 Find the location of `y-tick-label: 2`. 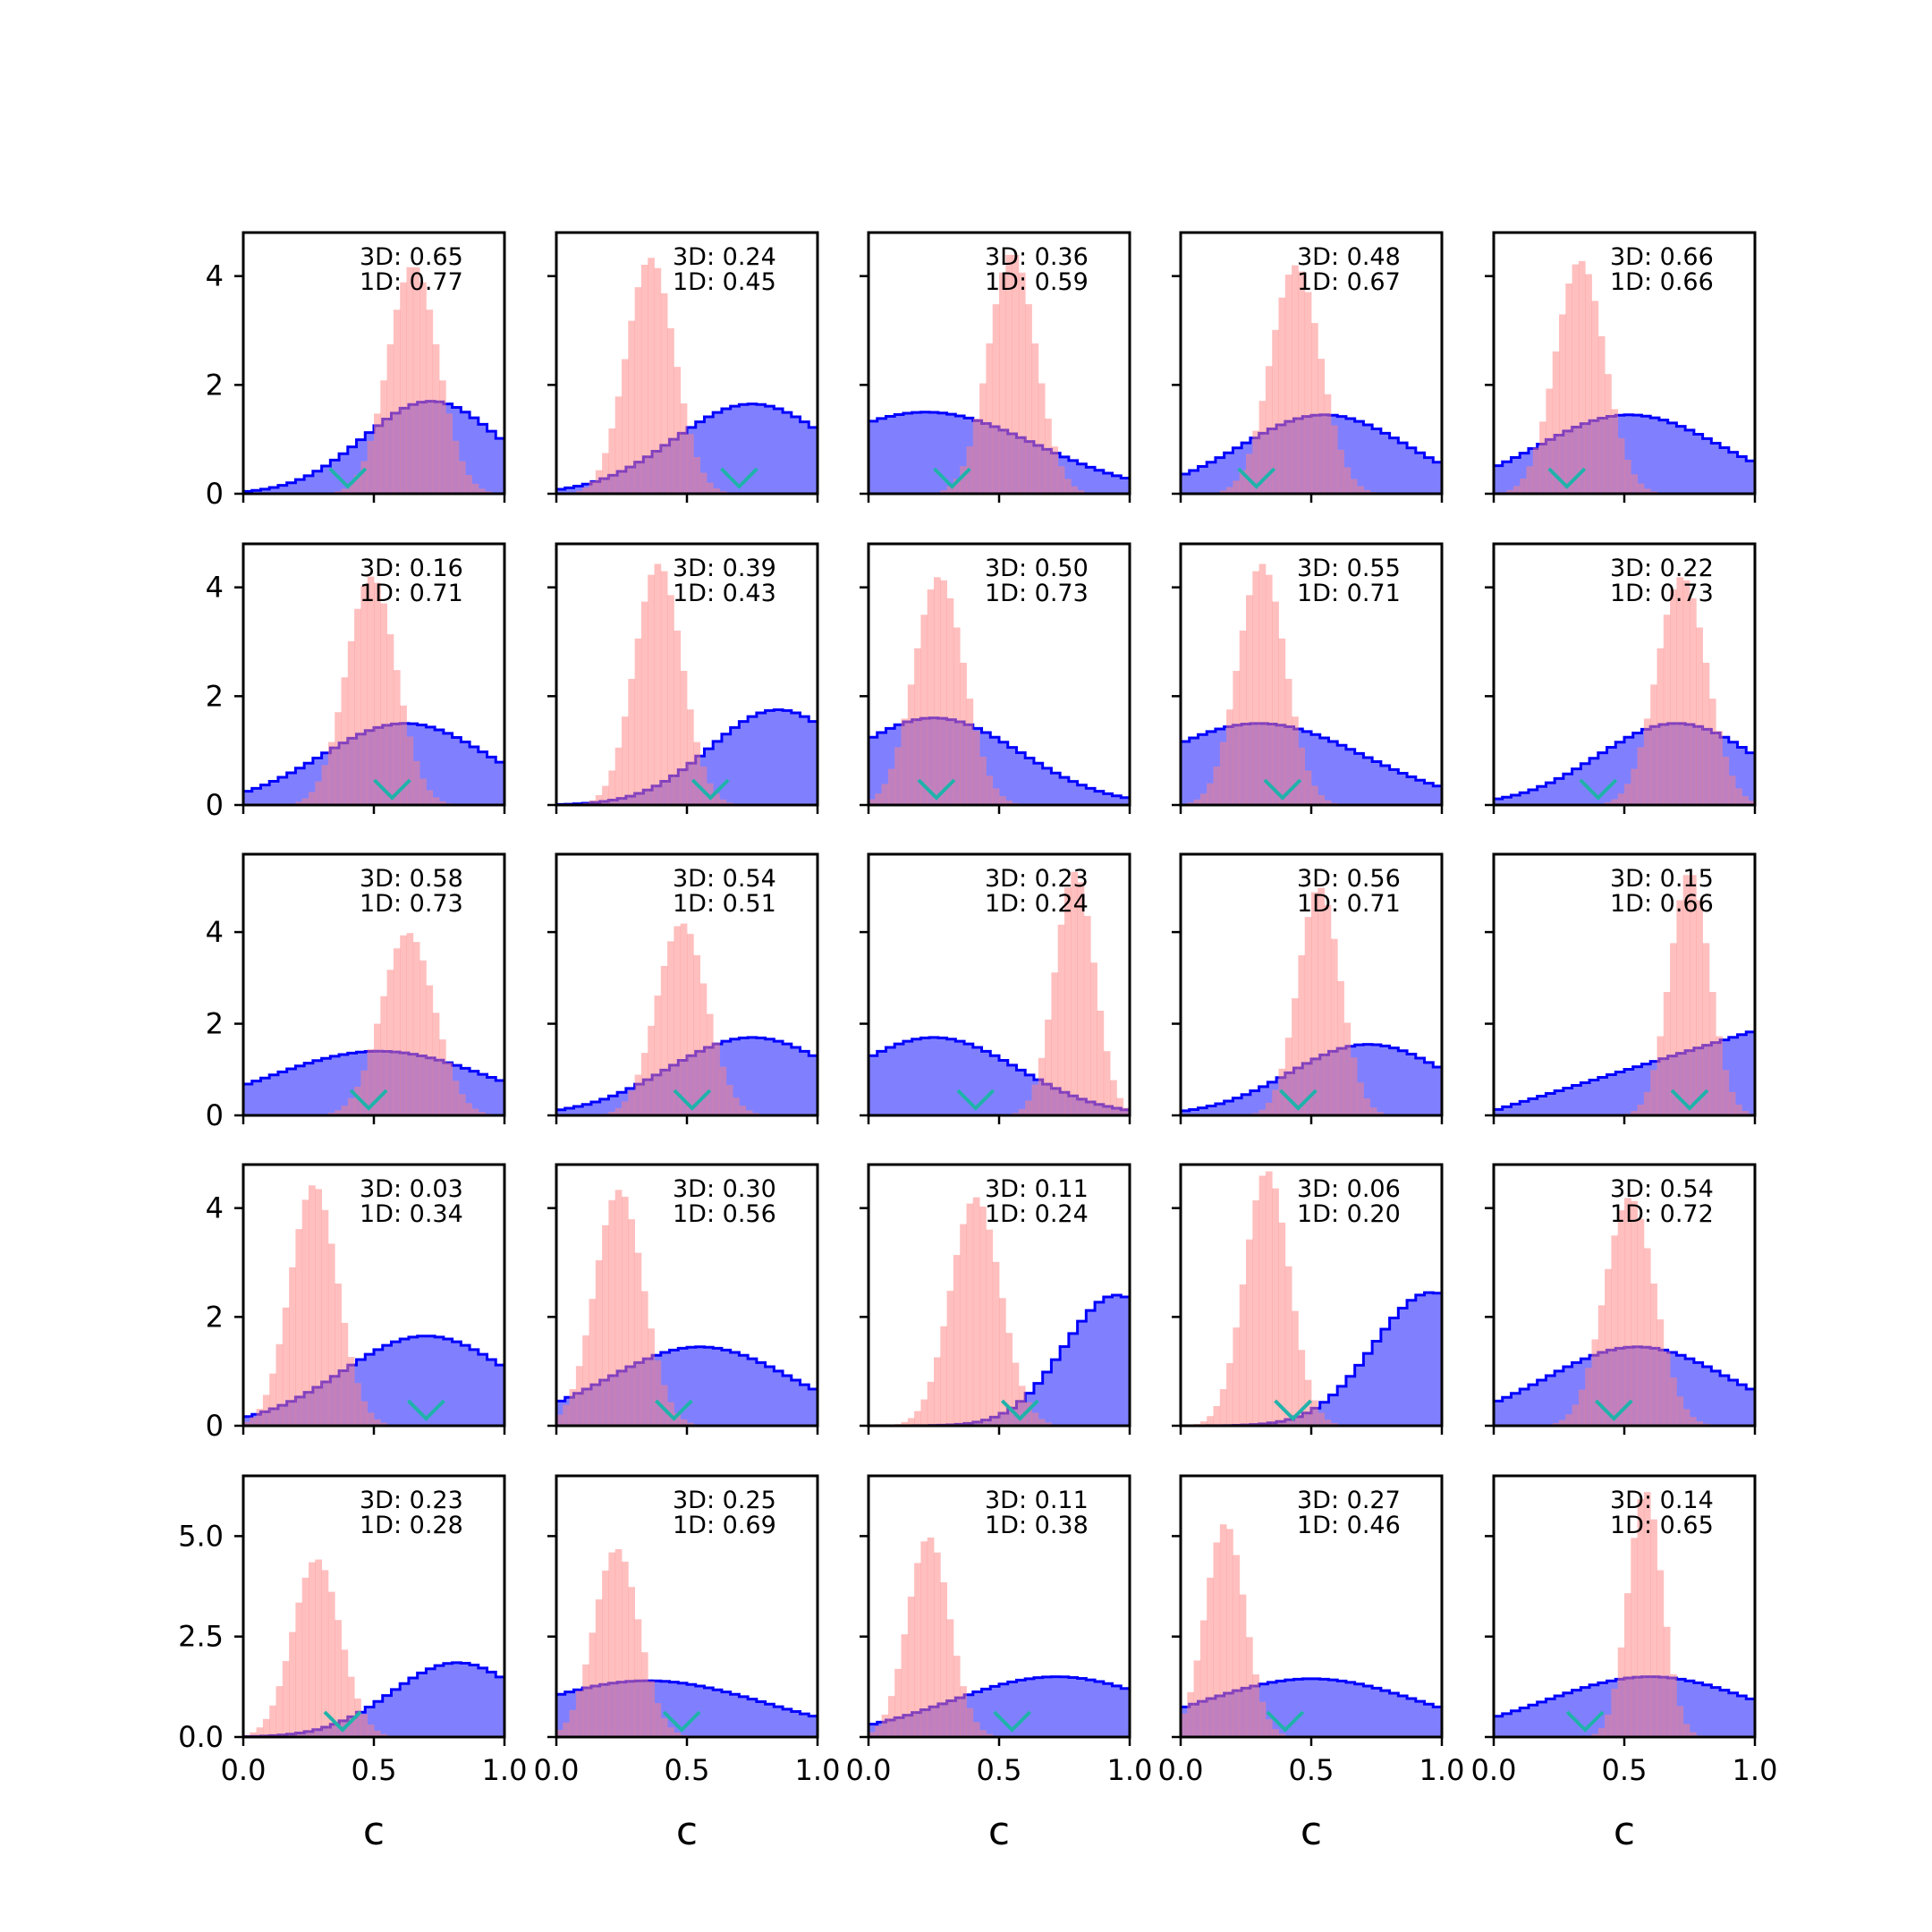

y-tick-label: 2 is located at coordinates (215, 385).